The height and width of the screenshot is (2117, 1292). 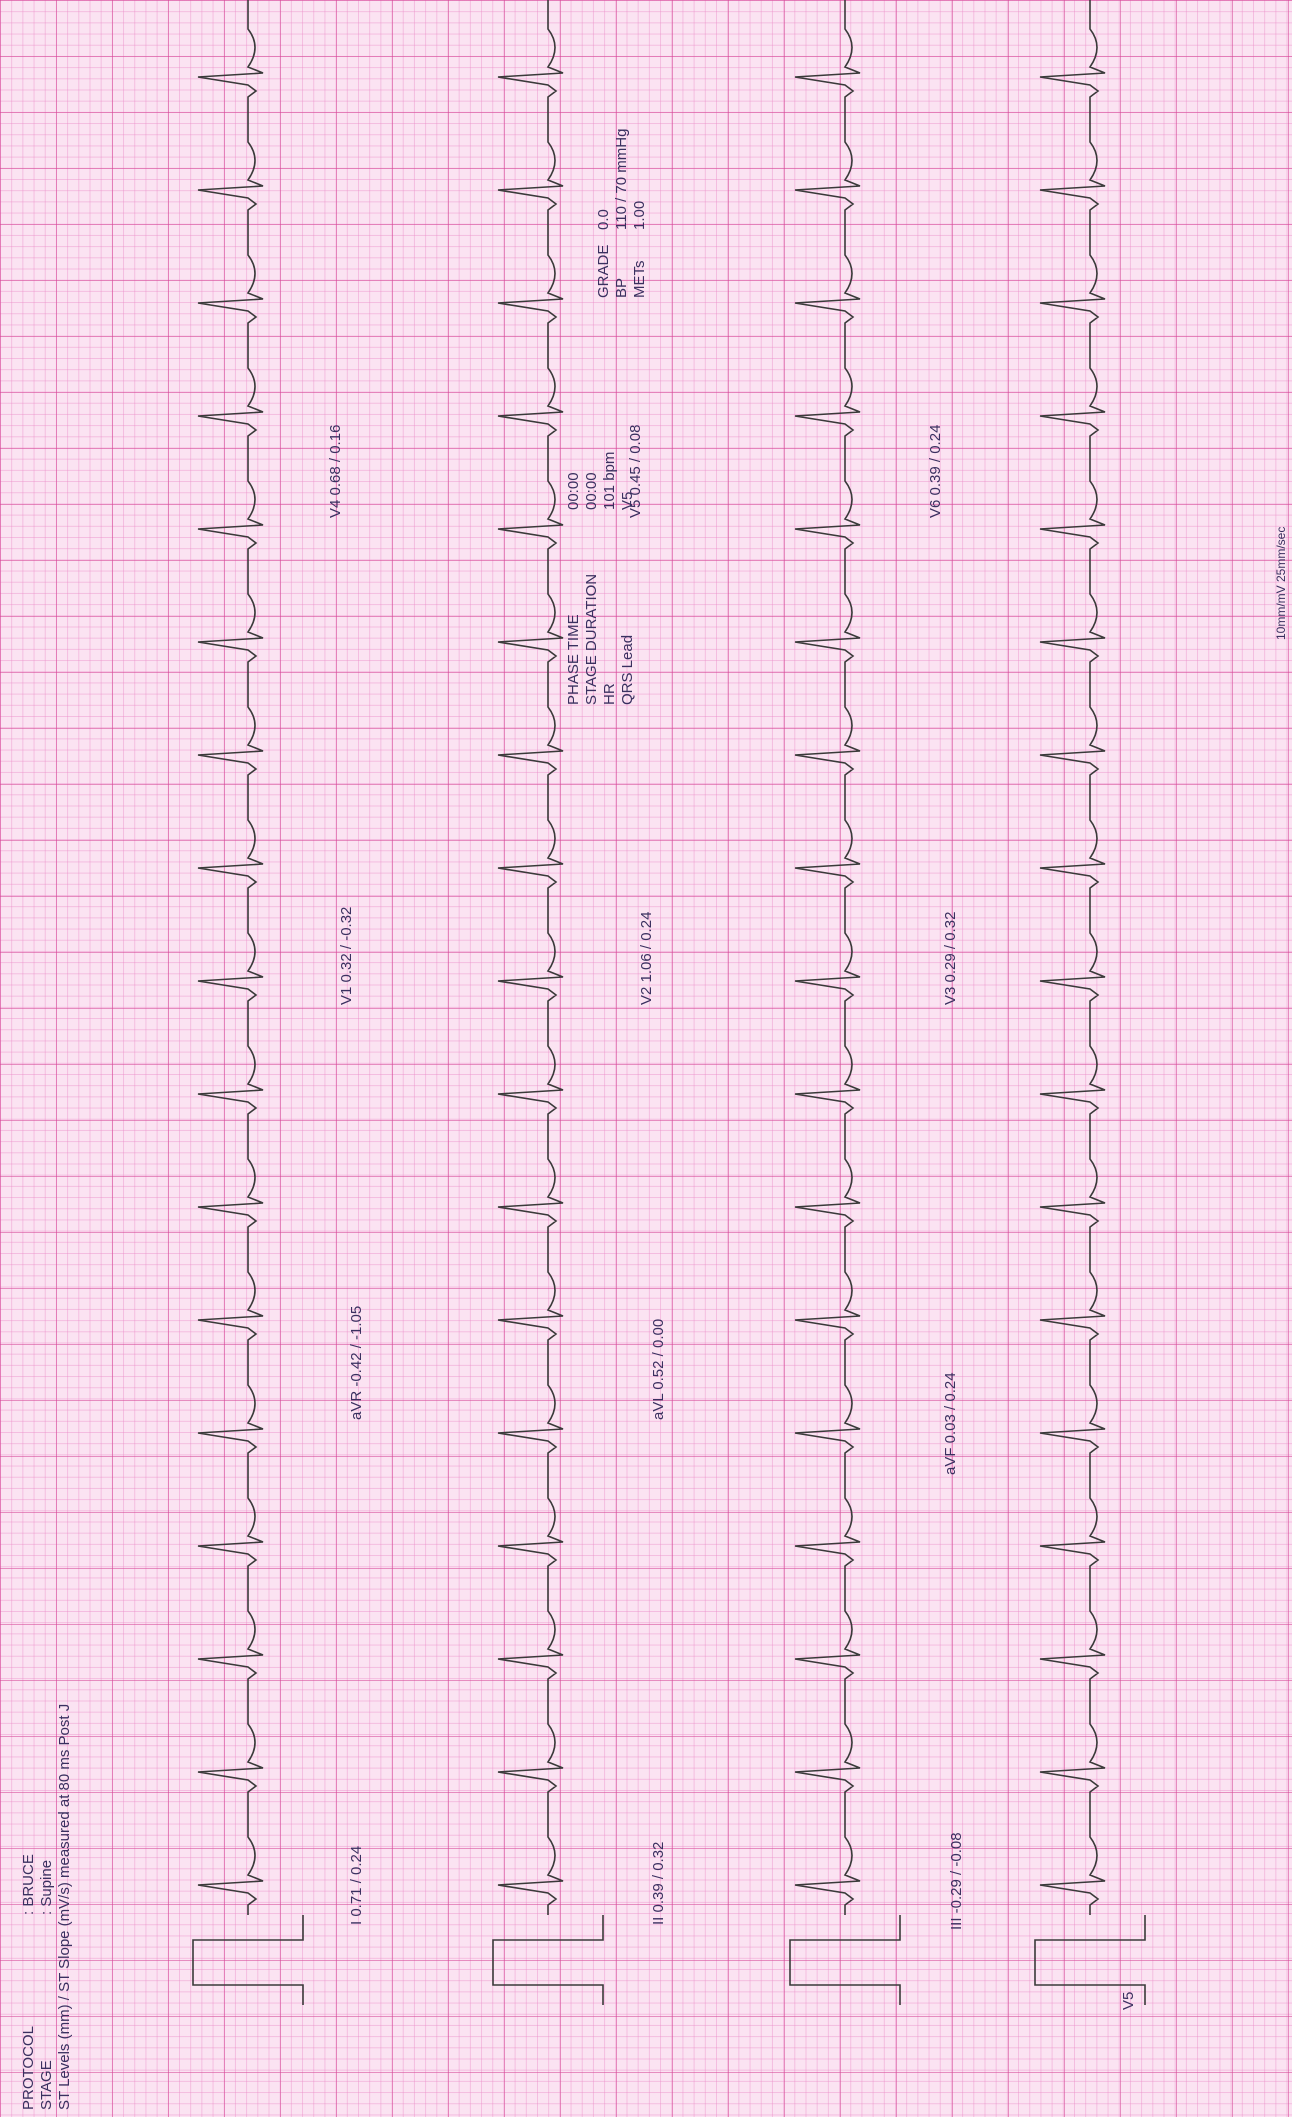 I want to click on bp-row: BP 110 / 70 mmHg, so click(x=622, y=213).